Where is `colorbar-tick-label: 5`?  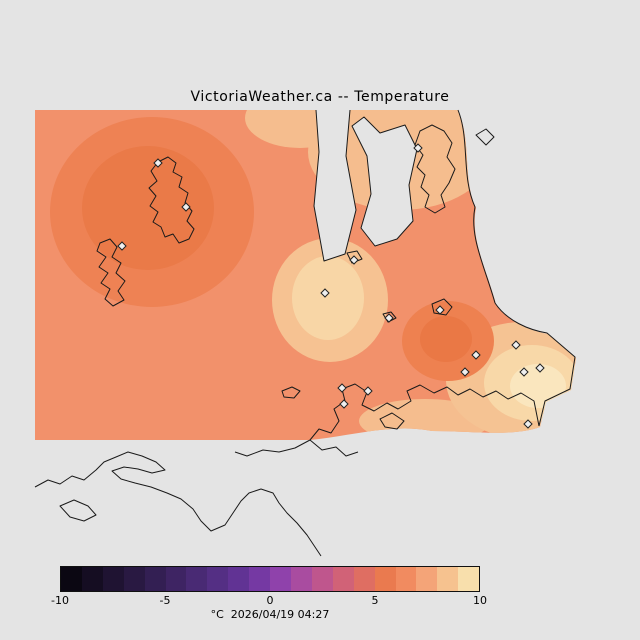 colorbar-tick-label: 5 is located at coordinates (375, 600).